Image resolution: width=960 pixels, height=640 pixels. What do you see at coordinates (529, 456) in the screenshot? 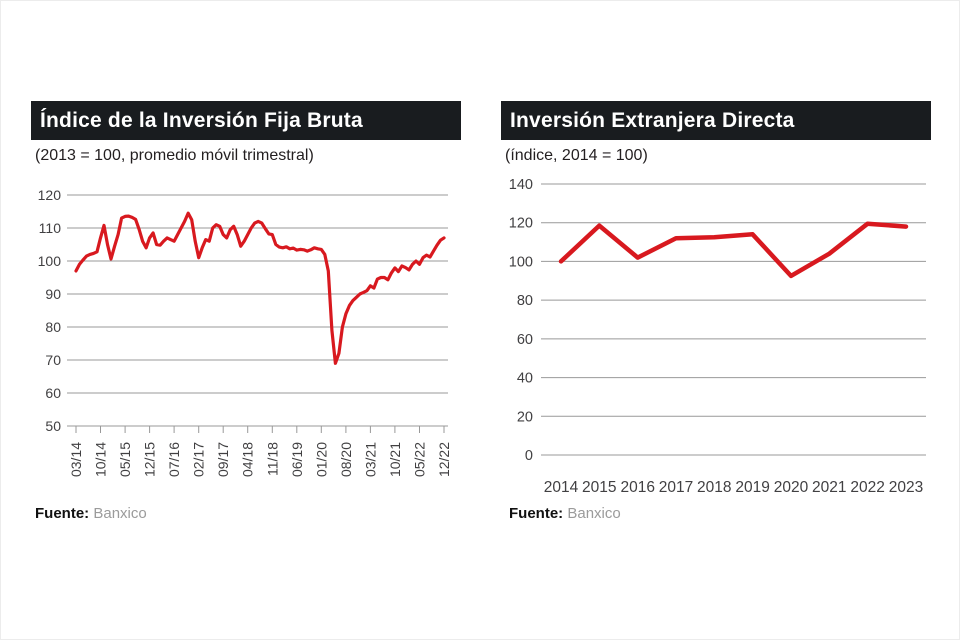
I see `y-axis-tick-label: 0` at bounding box center [529, 456].